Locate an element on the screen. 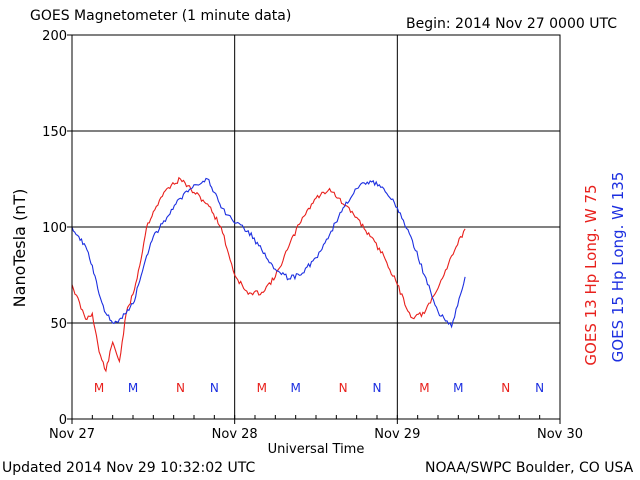 The height and width of the screenshot is (480, 640). x-tick-label: Nov 28 is located at coordinates (235, 434).